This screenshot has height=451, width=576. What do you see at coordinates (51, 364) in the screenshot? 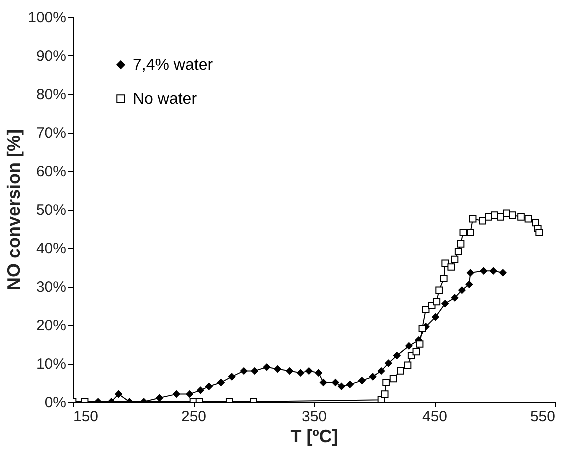
I see `y-tick-label: 10%` at bounding box center [51, 364].